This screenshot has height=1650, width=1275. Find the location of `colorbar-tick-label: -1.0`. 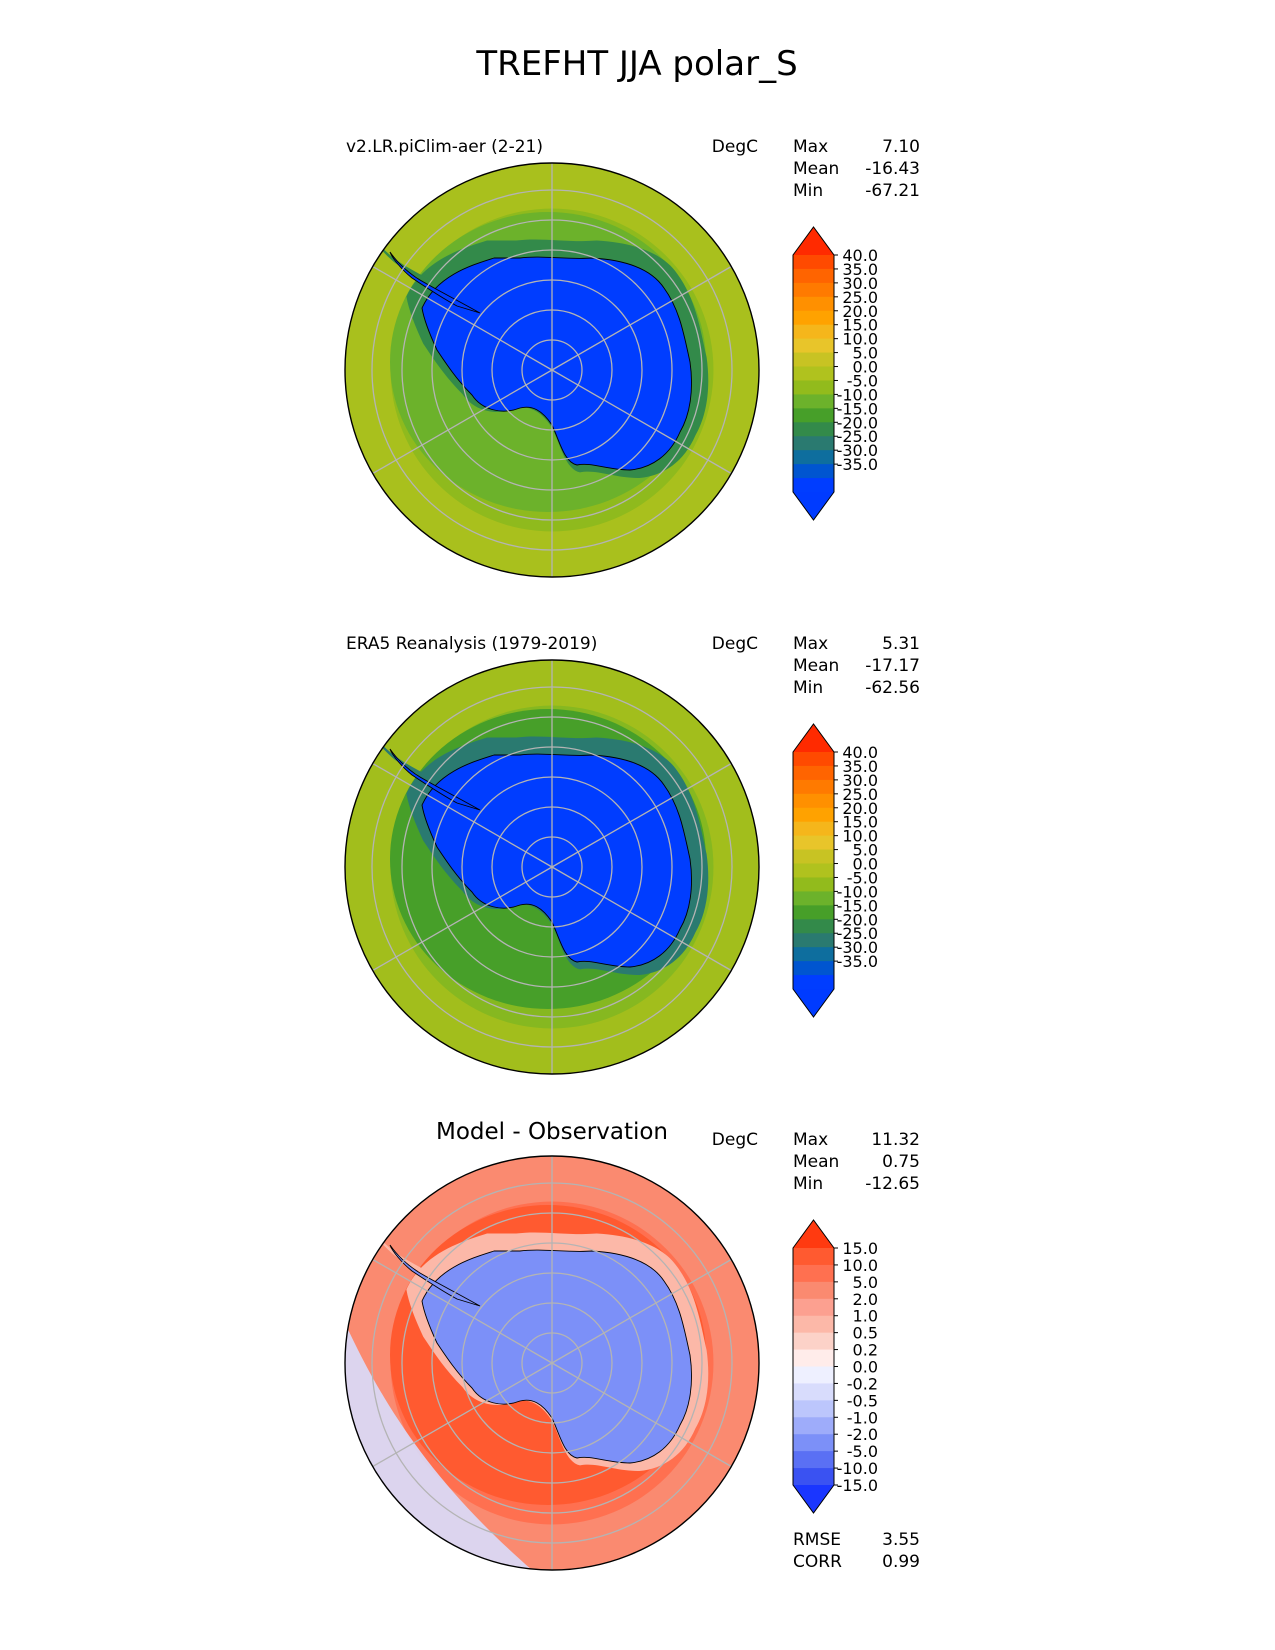

colorbar-tick-label: -1.0 is located at coordinates (862, 1417).